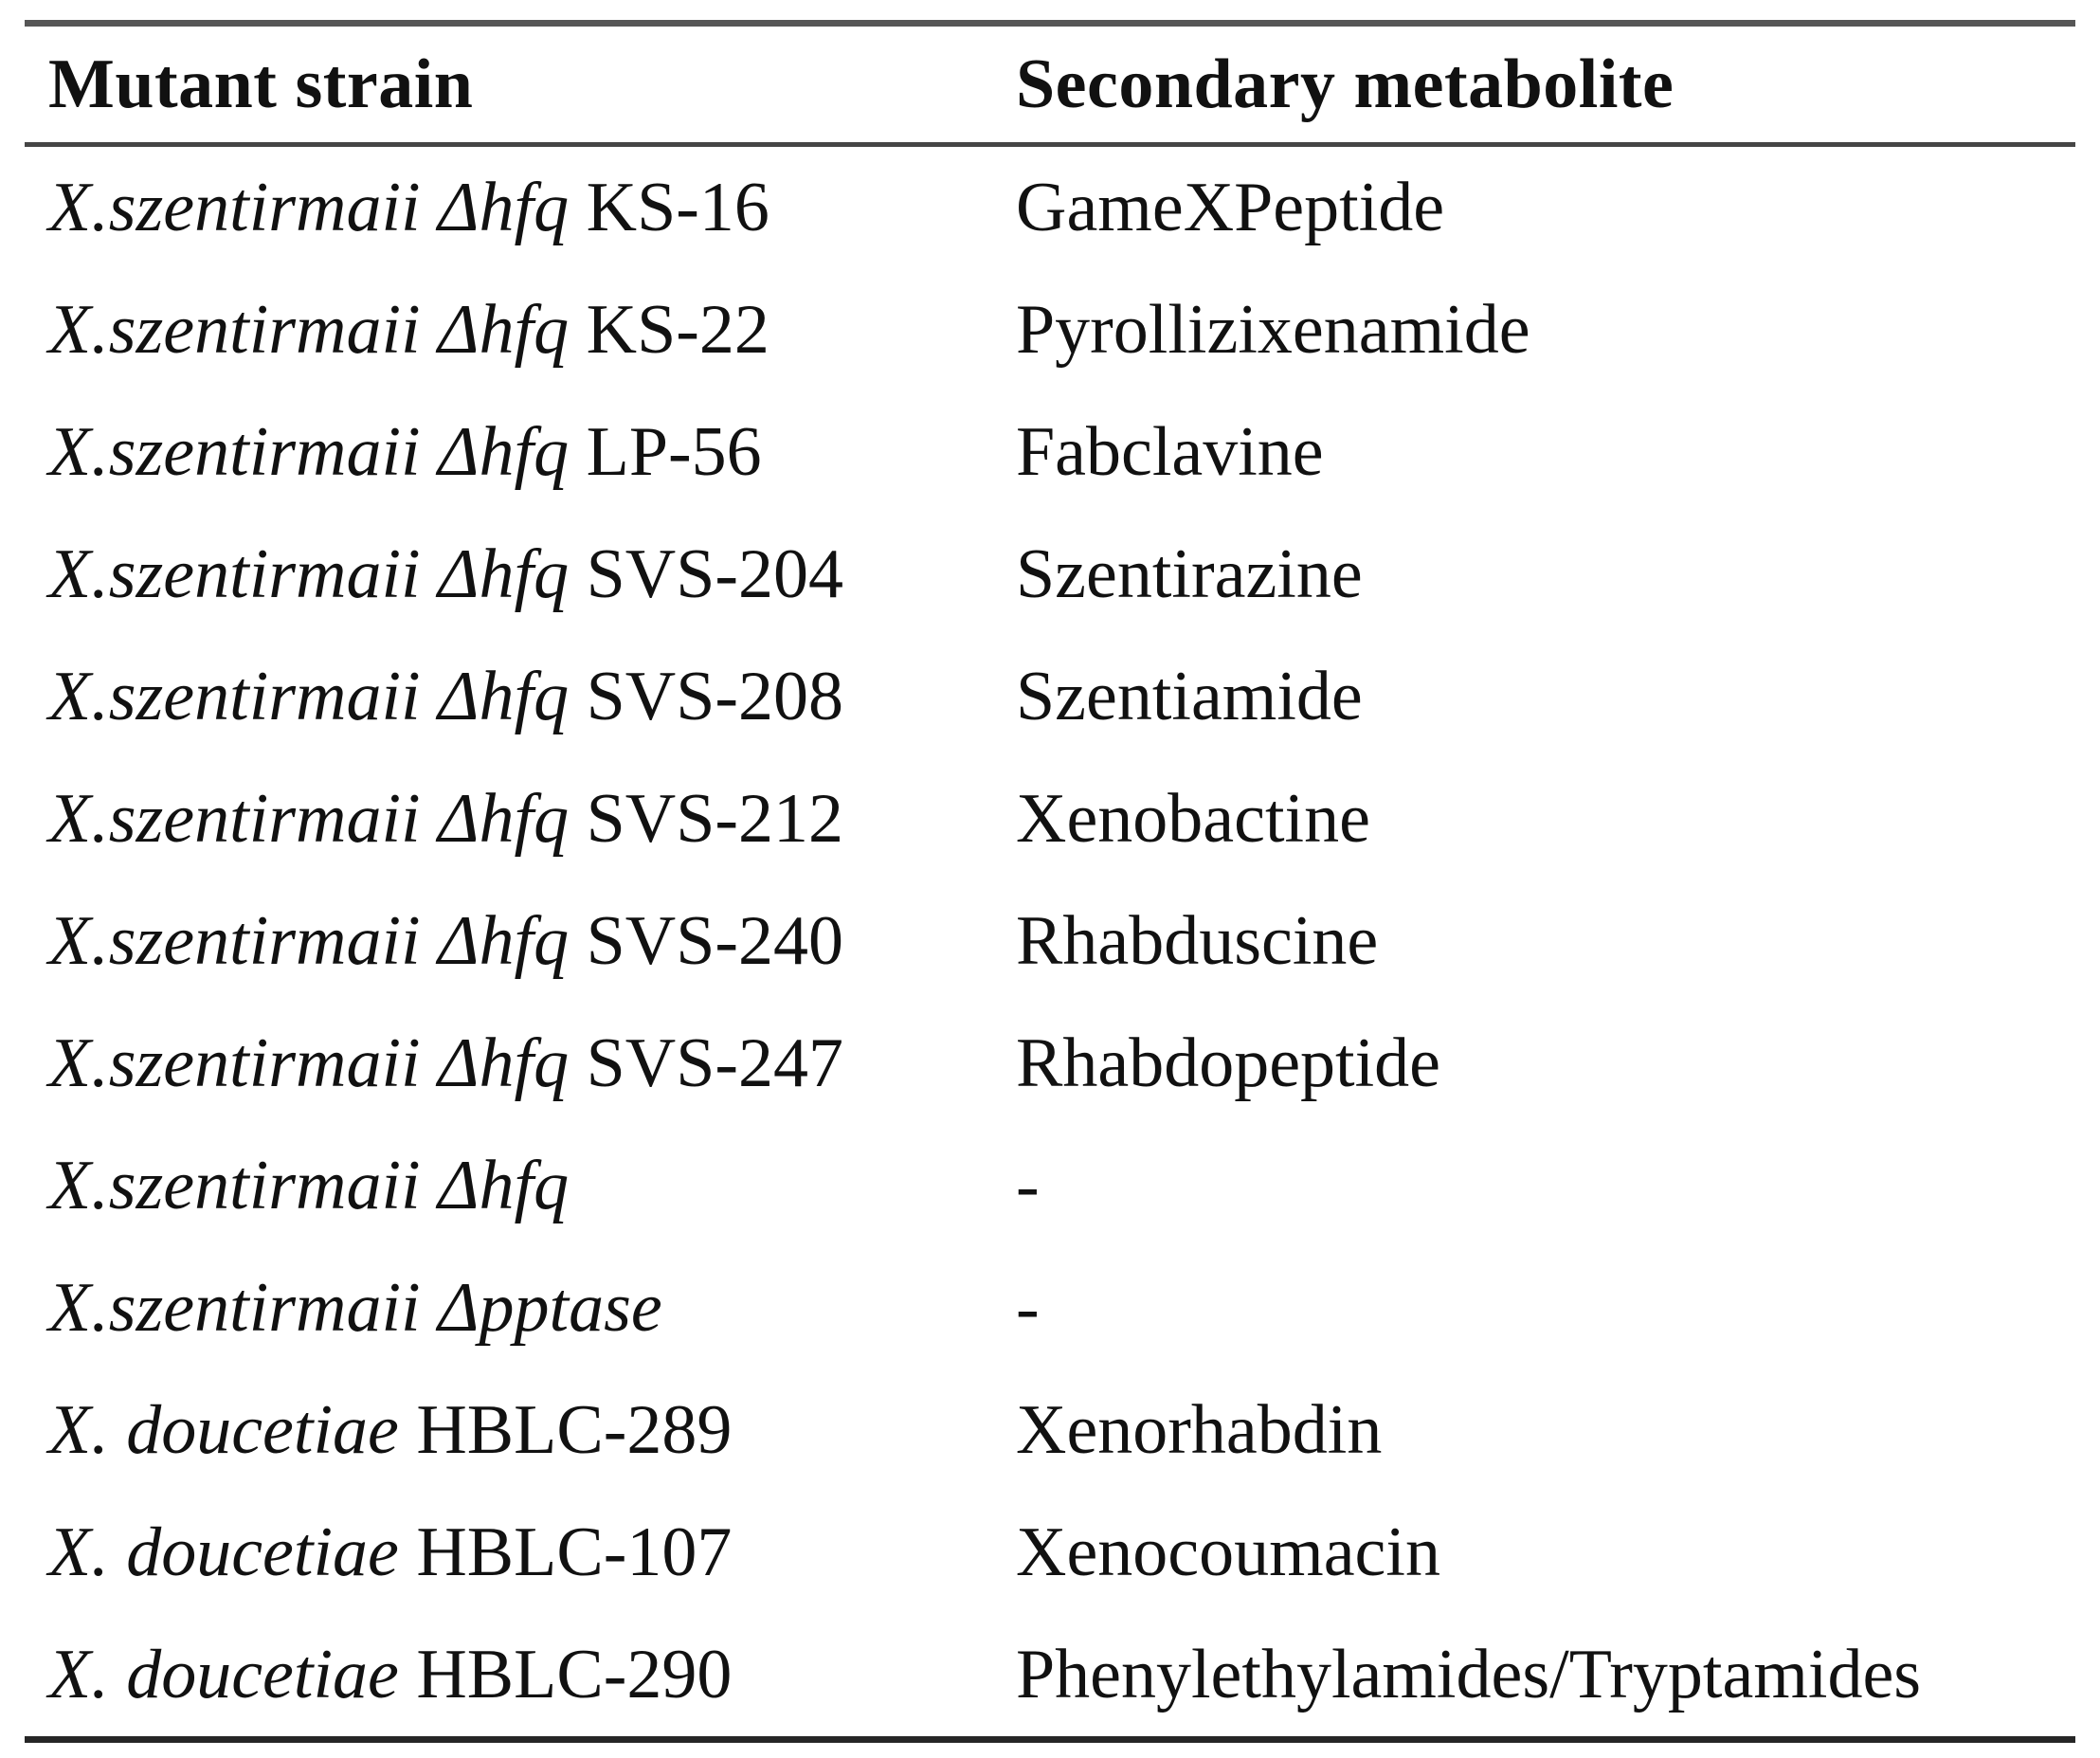 Image resolution: width=2100 pixels, height=1758 pixels. Describe the element at coordinates (1050, 1186) in the screenshot. I see `table-row: X.szentirmaii Δhfq -` at that location.